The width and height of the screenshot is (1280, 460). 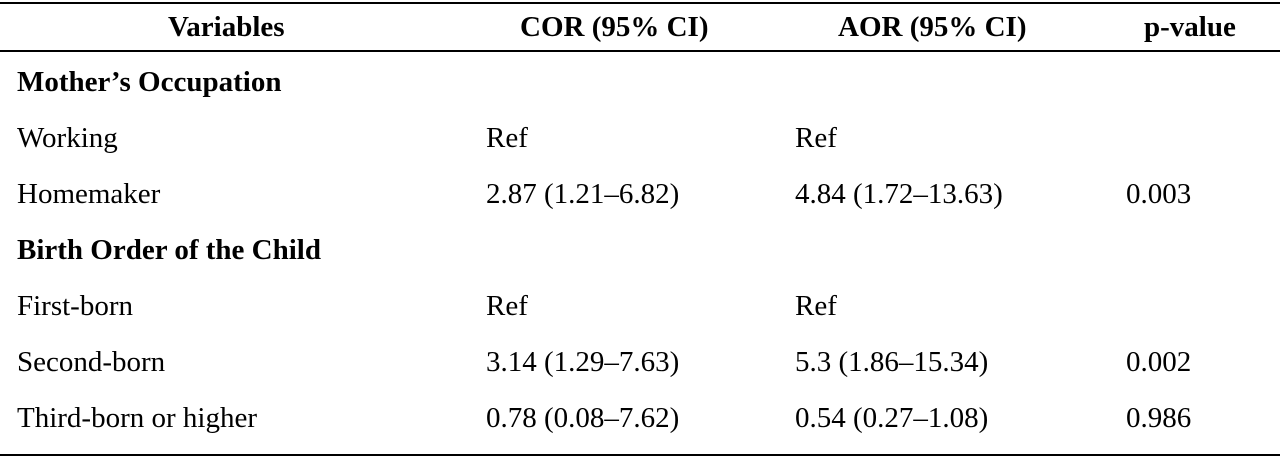 What do you see at coordinates (614, 27) in the screenshot?
I see `header-cor: COR (95% CI)` at bounding box center [614, 27].